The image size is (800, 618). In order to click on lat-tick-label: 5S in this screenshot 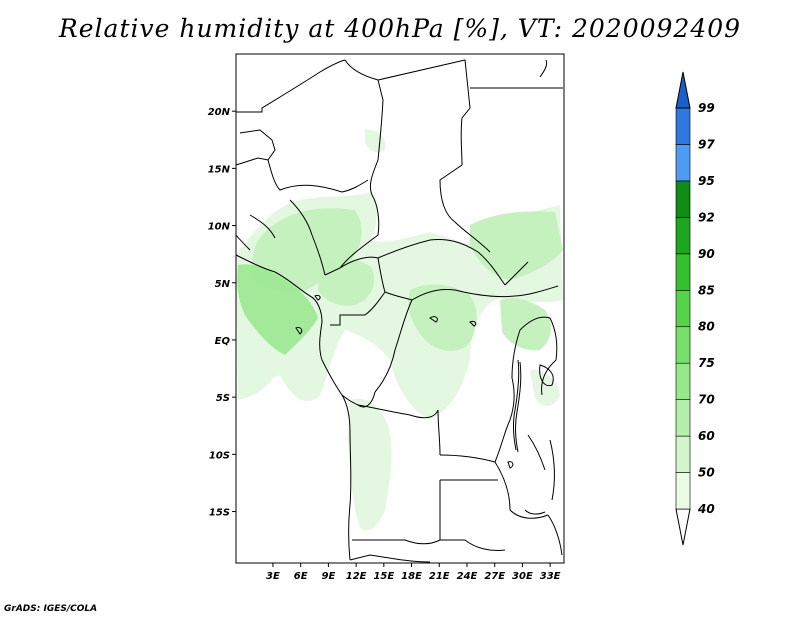, I will do `click(223, 398)`.